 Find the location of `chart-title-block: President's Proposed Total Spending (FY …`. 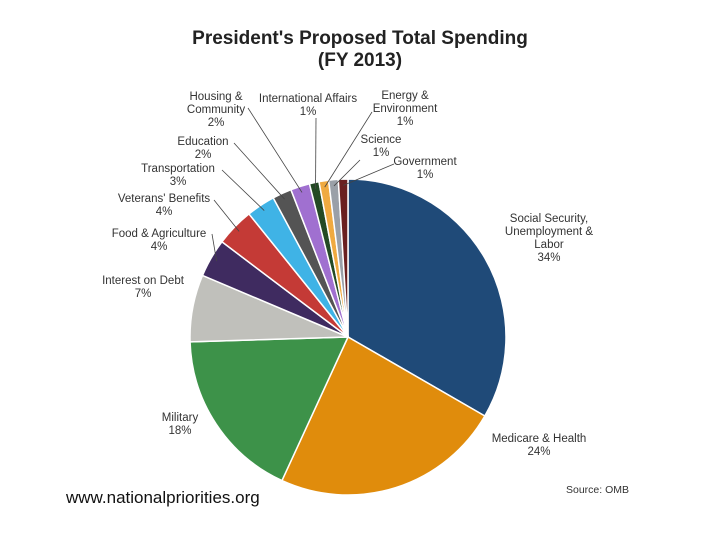

chart-title-block: President's Proposed Total Spending (FY … is located at coordinates (360, 50).